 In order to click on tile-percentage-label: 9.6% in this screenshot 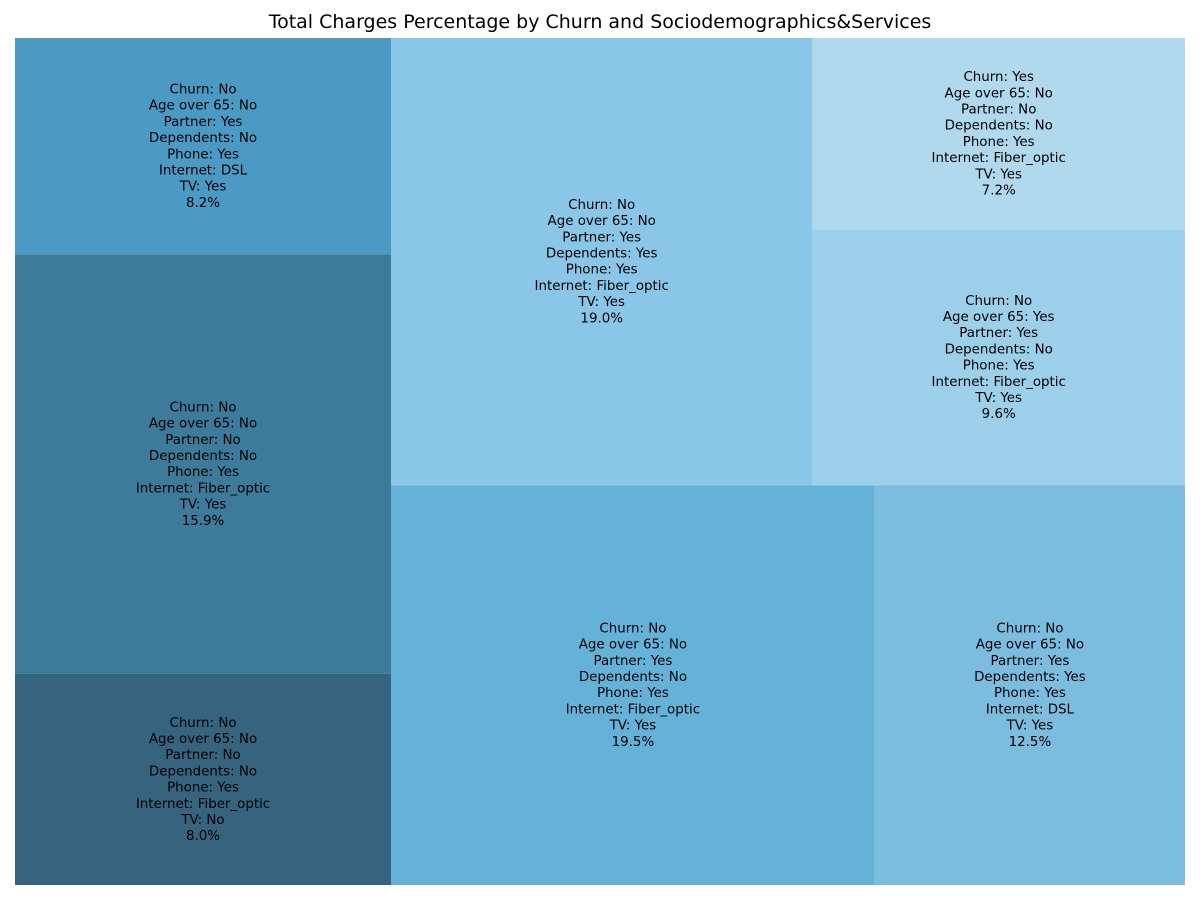, I will do `click(999, 414)`.